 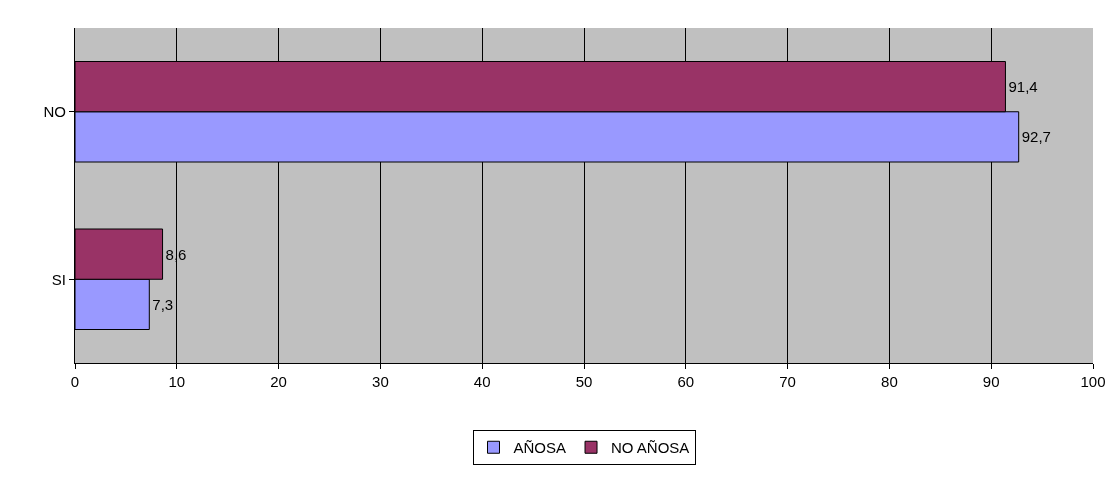 I want to click on x-tick-label: 10, so click(x=177, y=381).